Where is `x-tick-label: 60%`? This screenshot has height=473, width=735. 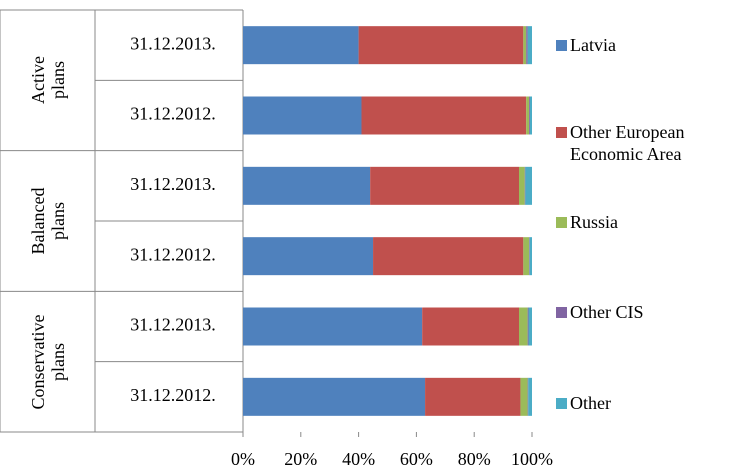 x-tick-label: 60% is located at coordinates (416, 459).